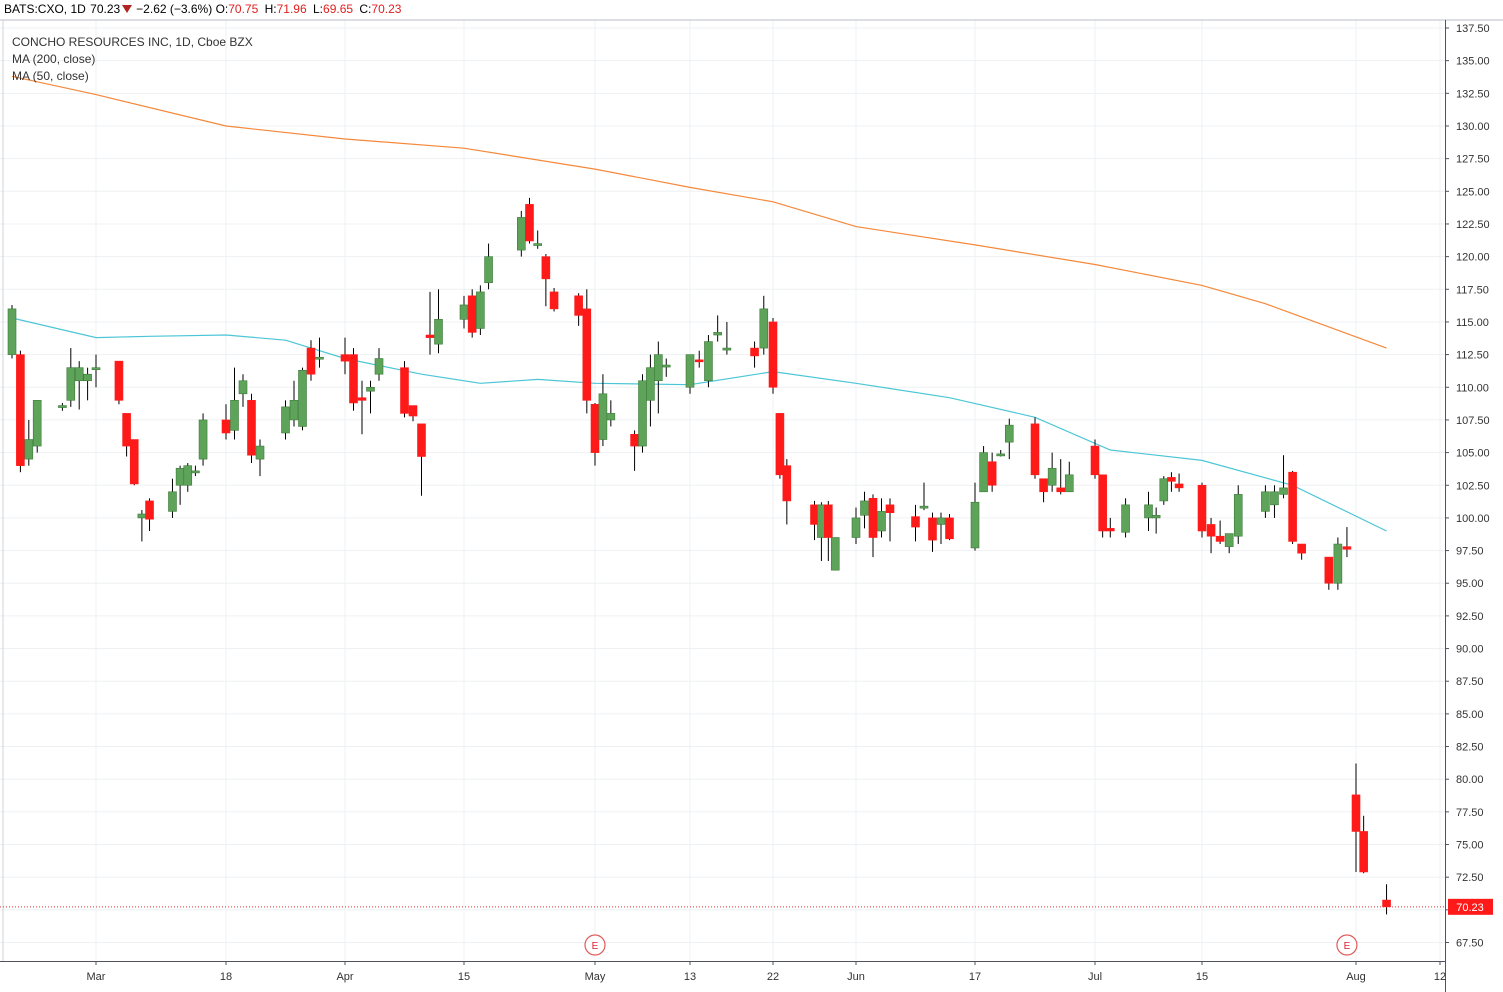 This screenshot has height=992, width=1503. What do you see at coordinates (45, 9) in the screenshot?
I see `symbol-label: BATS:CXO, 1D` at bounding box center [45, 9].